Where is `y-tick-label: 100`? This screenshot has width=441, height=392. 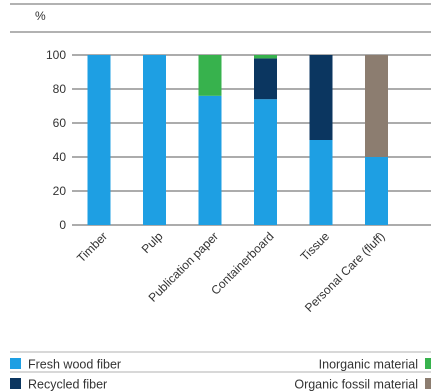
y-tick-label: 100 is located at coordinates (56, 55).